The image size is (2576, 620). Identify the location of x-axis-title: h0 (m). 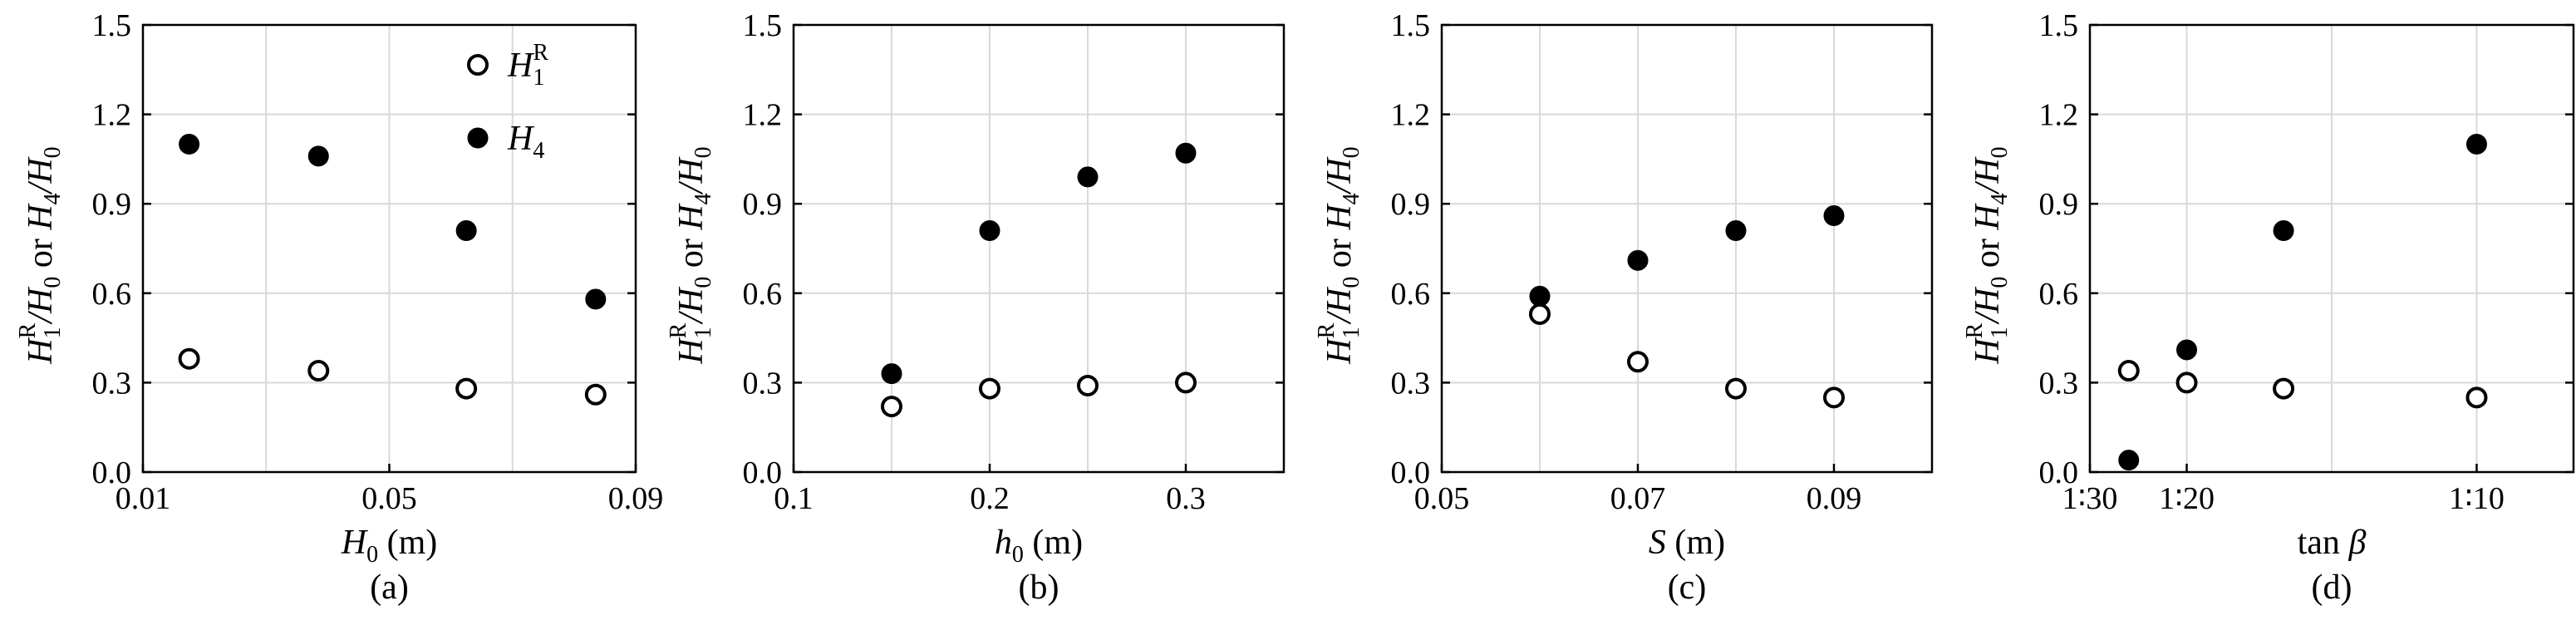
(1039, 546).